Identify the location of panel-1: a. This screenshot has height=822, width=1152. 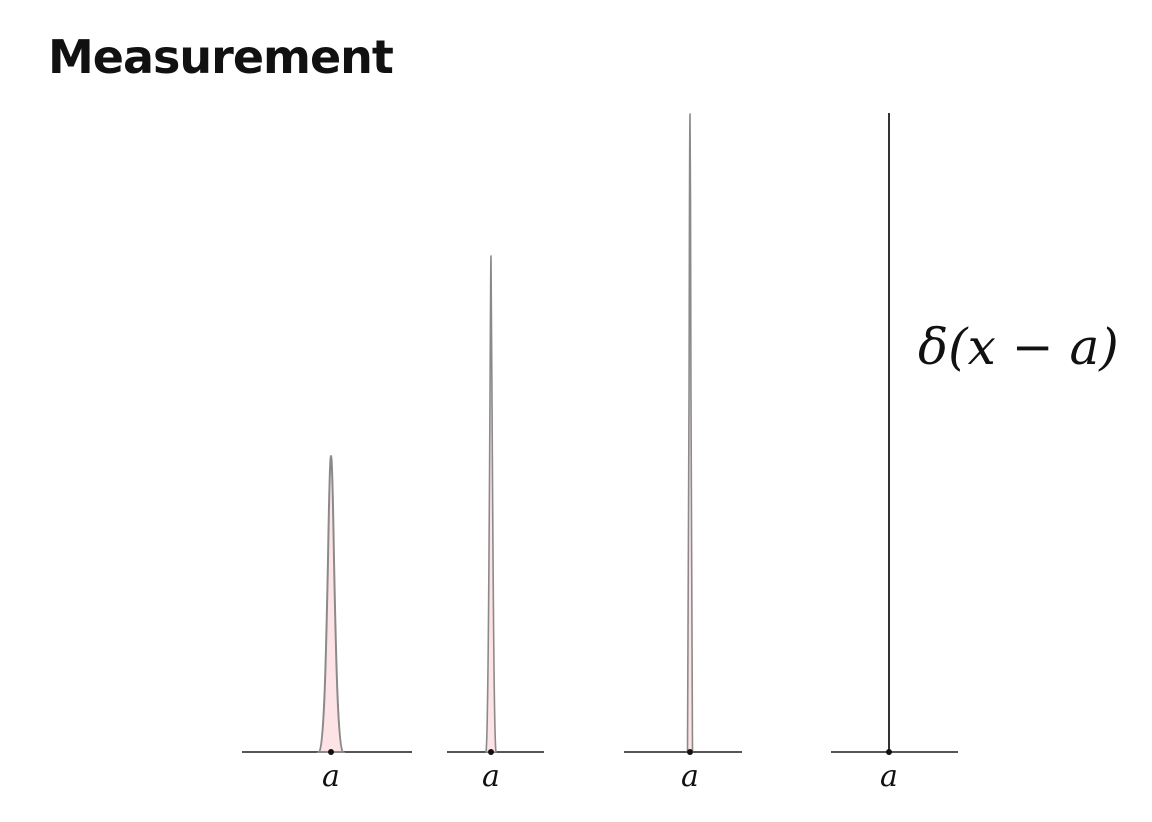
(327, 624).